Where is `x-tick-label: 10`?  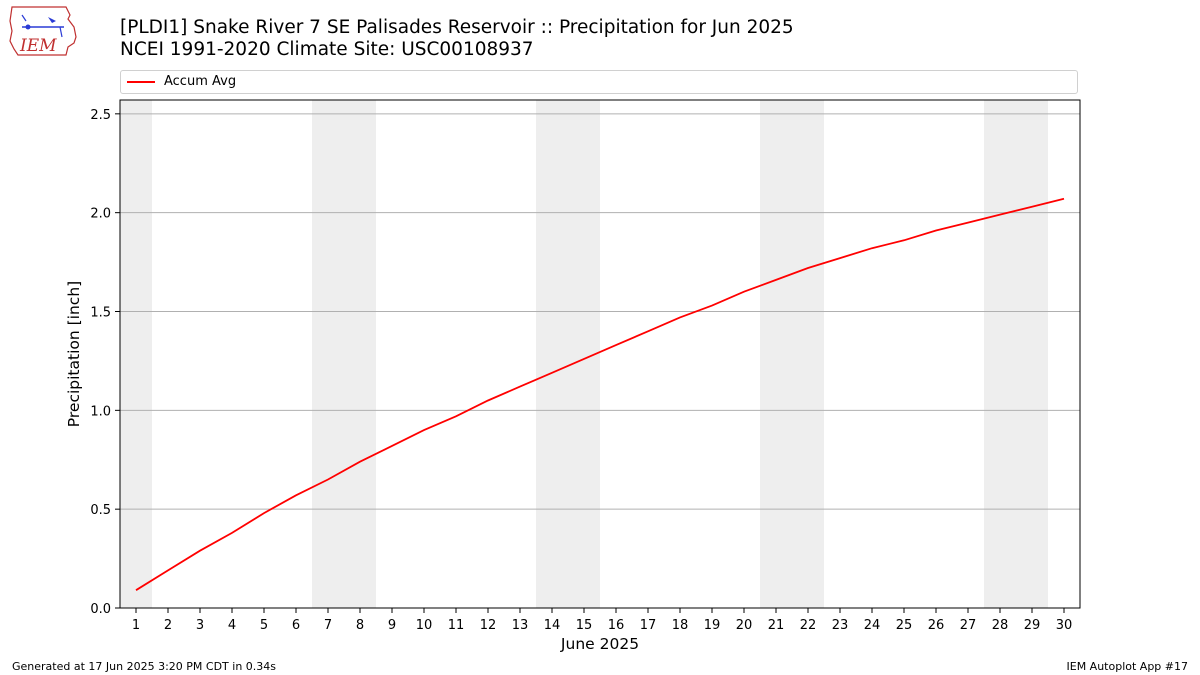
x-tick-label: 10 is located at coordinates (424, 625).